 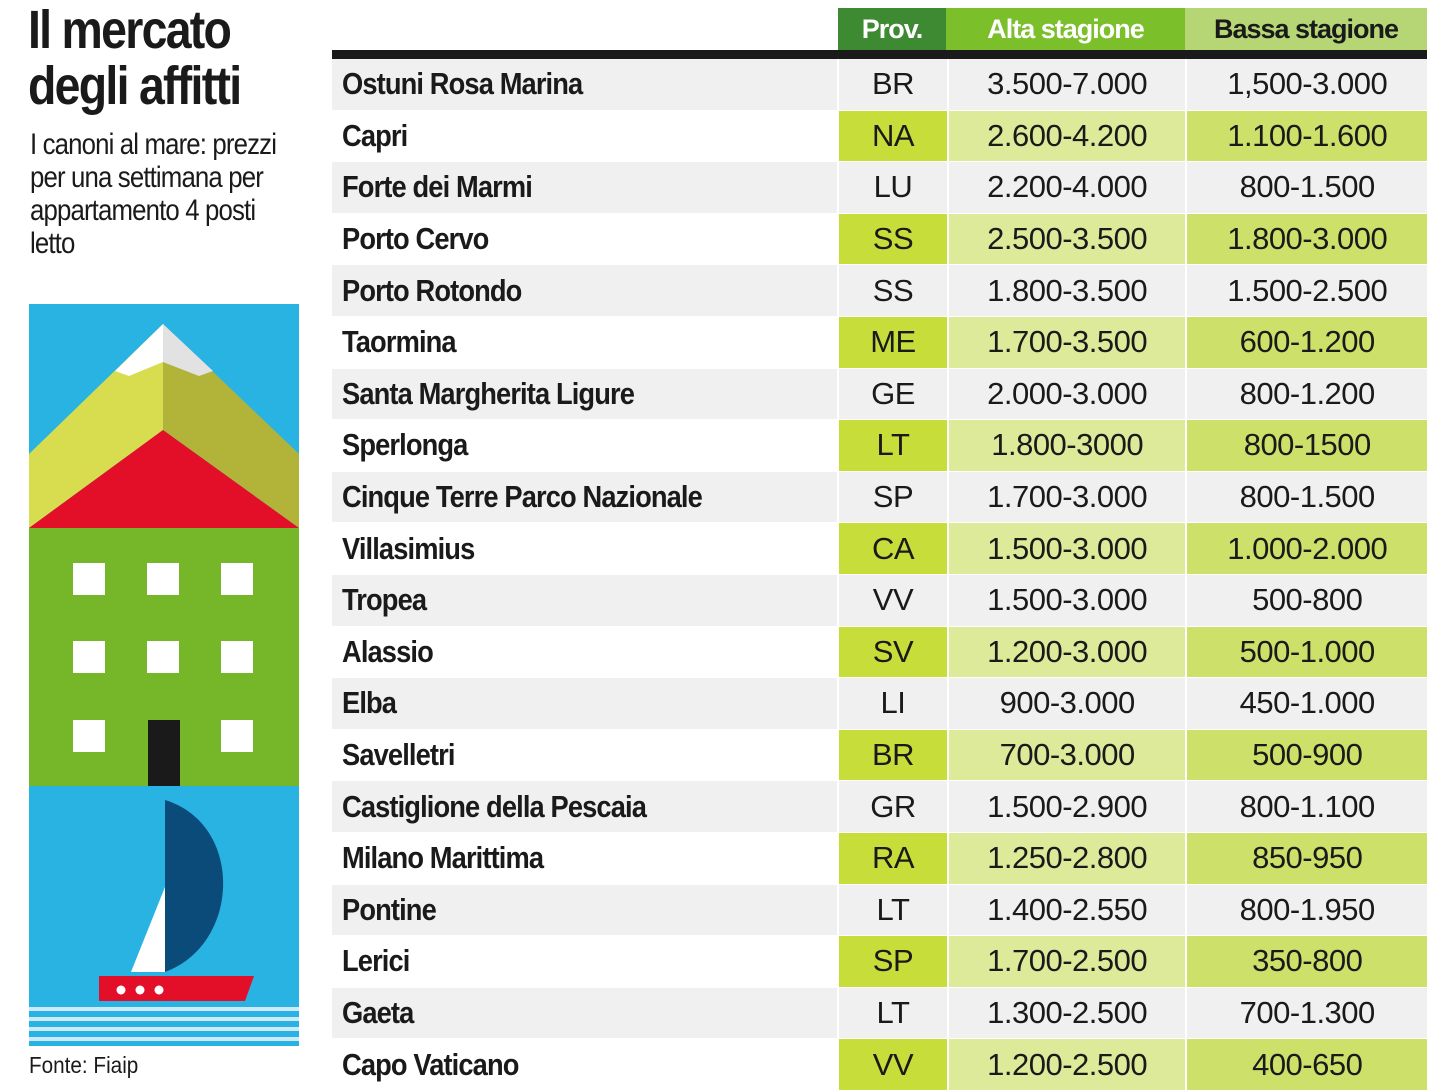 I want to click on cell-alta-stagione-text: 1.200-2.500, so click(x=1067, y=1064).